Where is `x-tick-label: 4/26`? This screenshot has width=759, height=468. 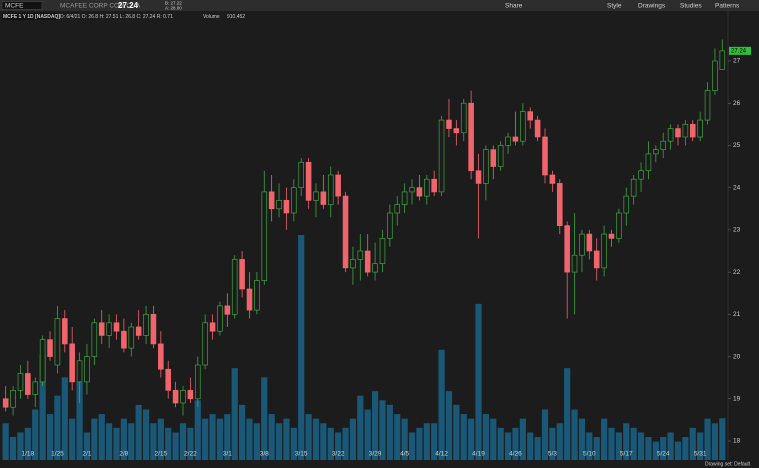 x-tick-label: 4/26 is located at coordinates (515, 454).